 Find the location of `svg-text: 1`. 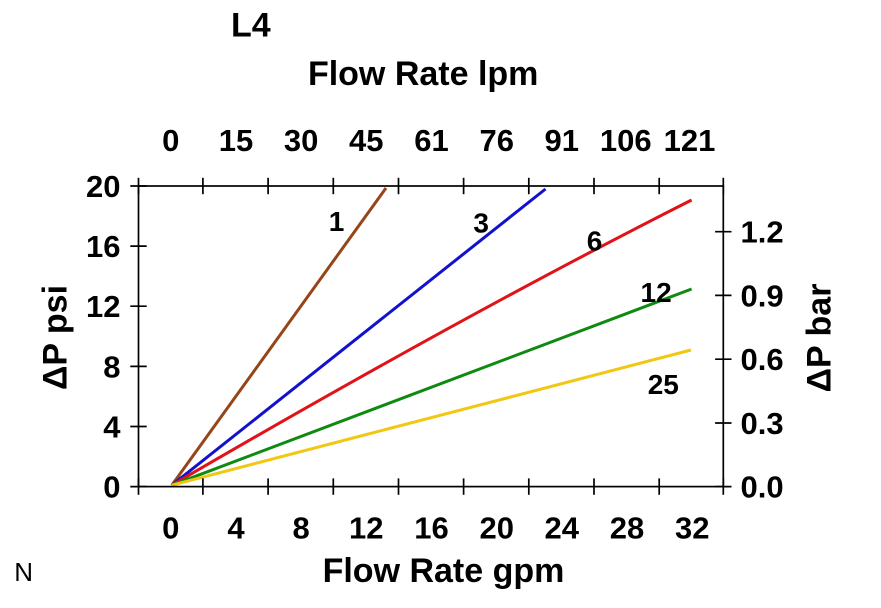

svg-text: 1 is located at coordinates (337, 221).